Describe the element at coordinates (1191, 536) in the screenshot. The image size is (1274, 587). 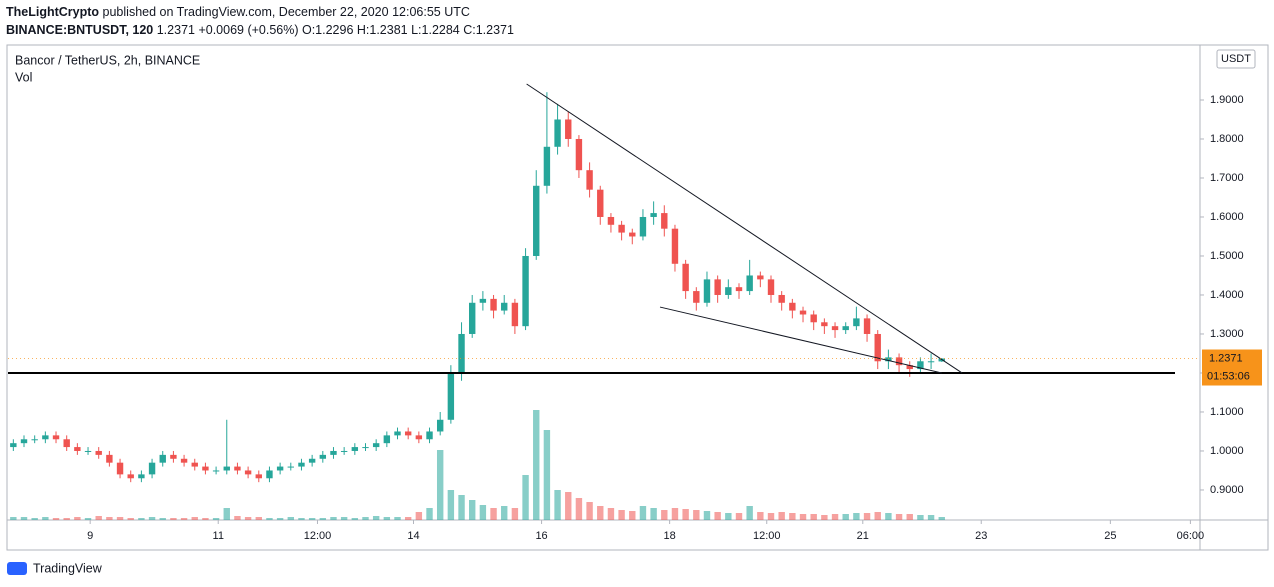
I see `x-tick-label: 06:00` at that location.